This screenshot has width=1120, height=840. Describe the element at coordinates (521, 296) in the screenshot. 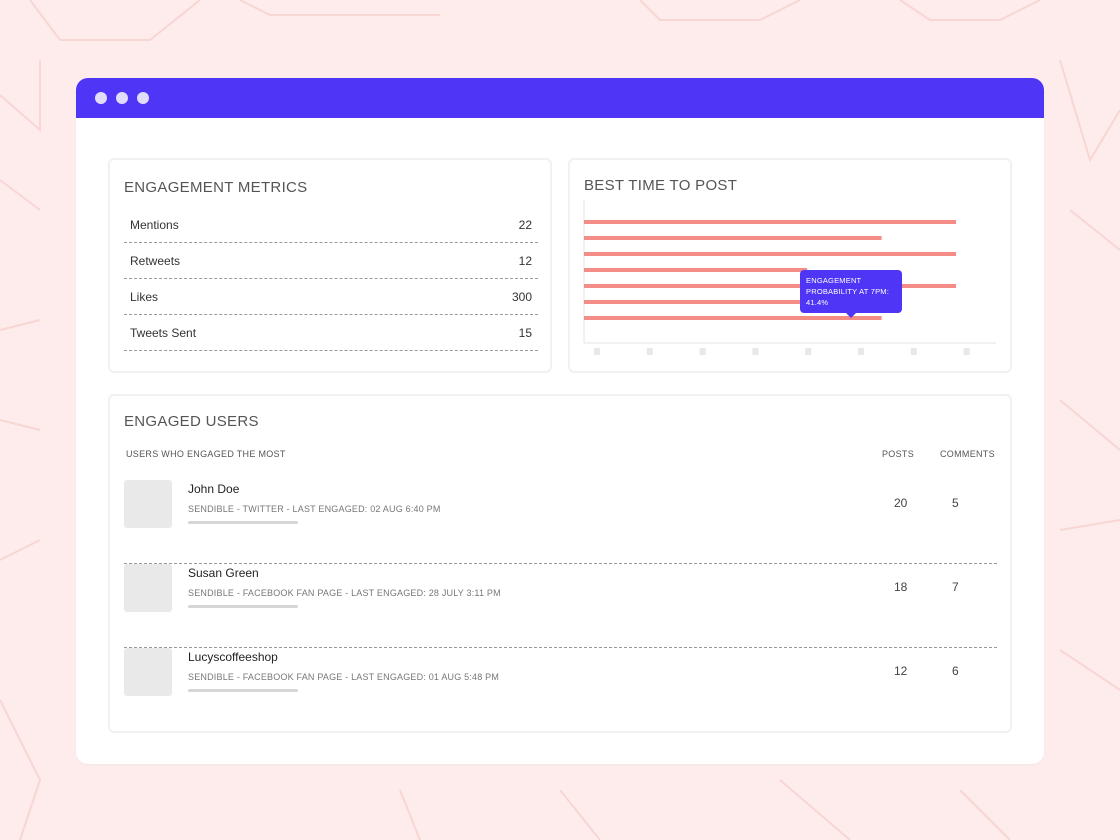

I see `metric-value: 300` at that location.